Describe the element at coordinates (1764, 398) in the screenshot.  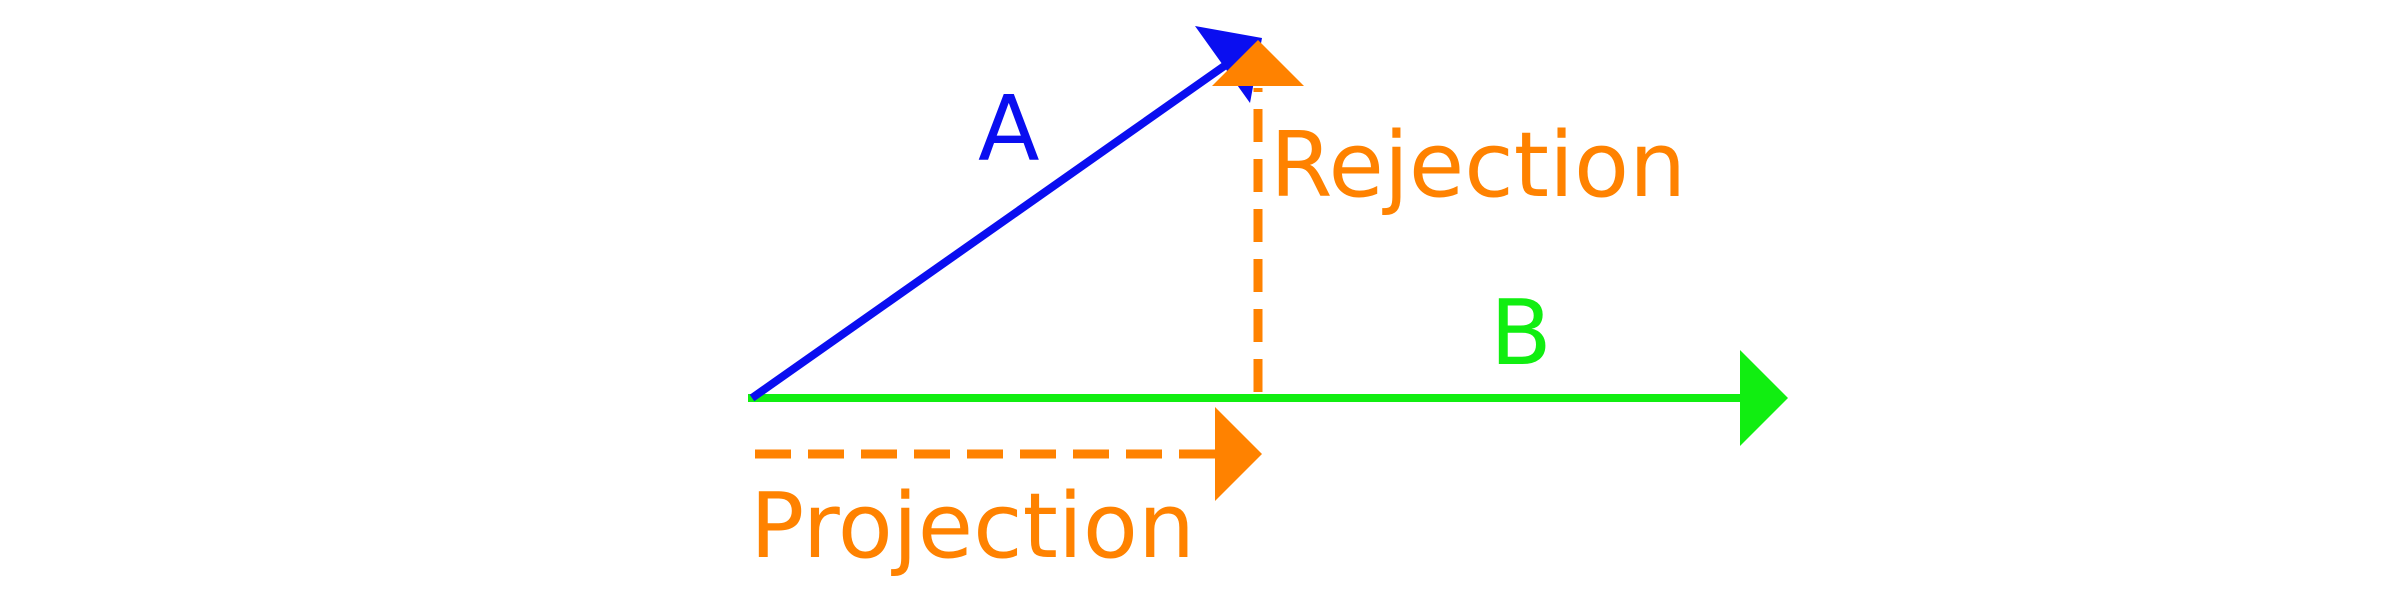
I see `vector-b-arrowhead` at that location.